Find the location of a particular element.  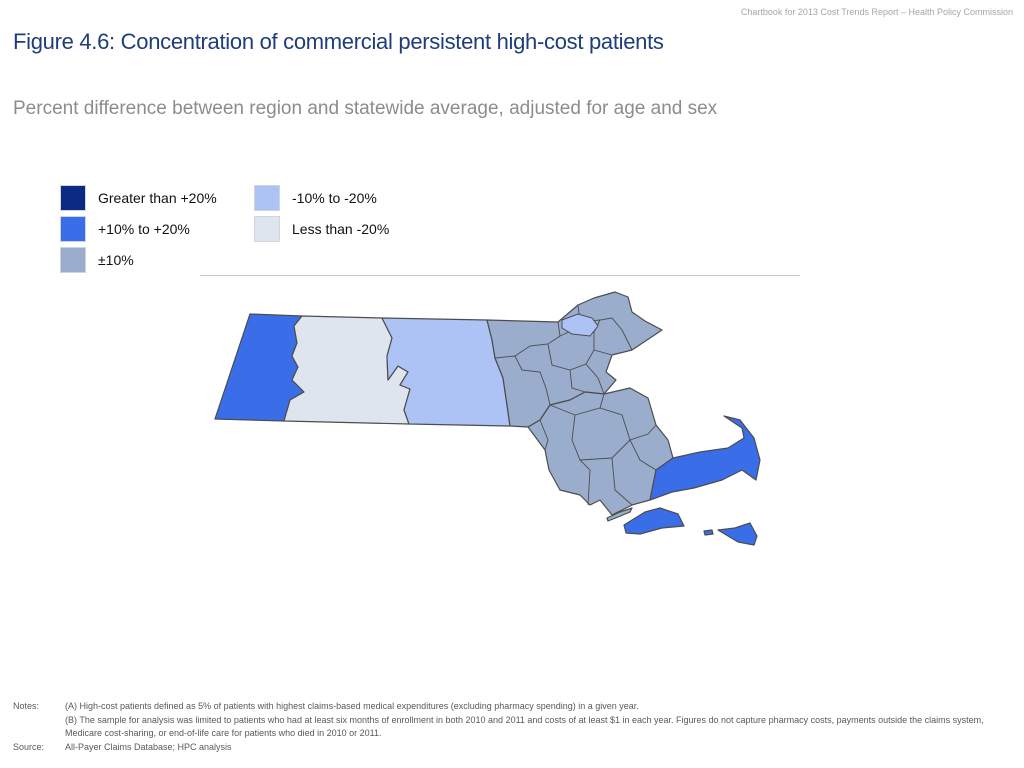

legend-item-less-than-minus-20: Less than -20% is located at coordinates (321, 229).